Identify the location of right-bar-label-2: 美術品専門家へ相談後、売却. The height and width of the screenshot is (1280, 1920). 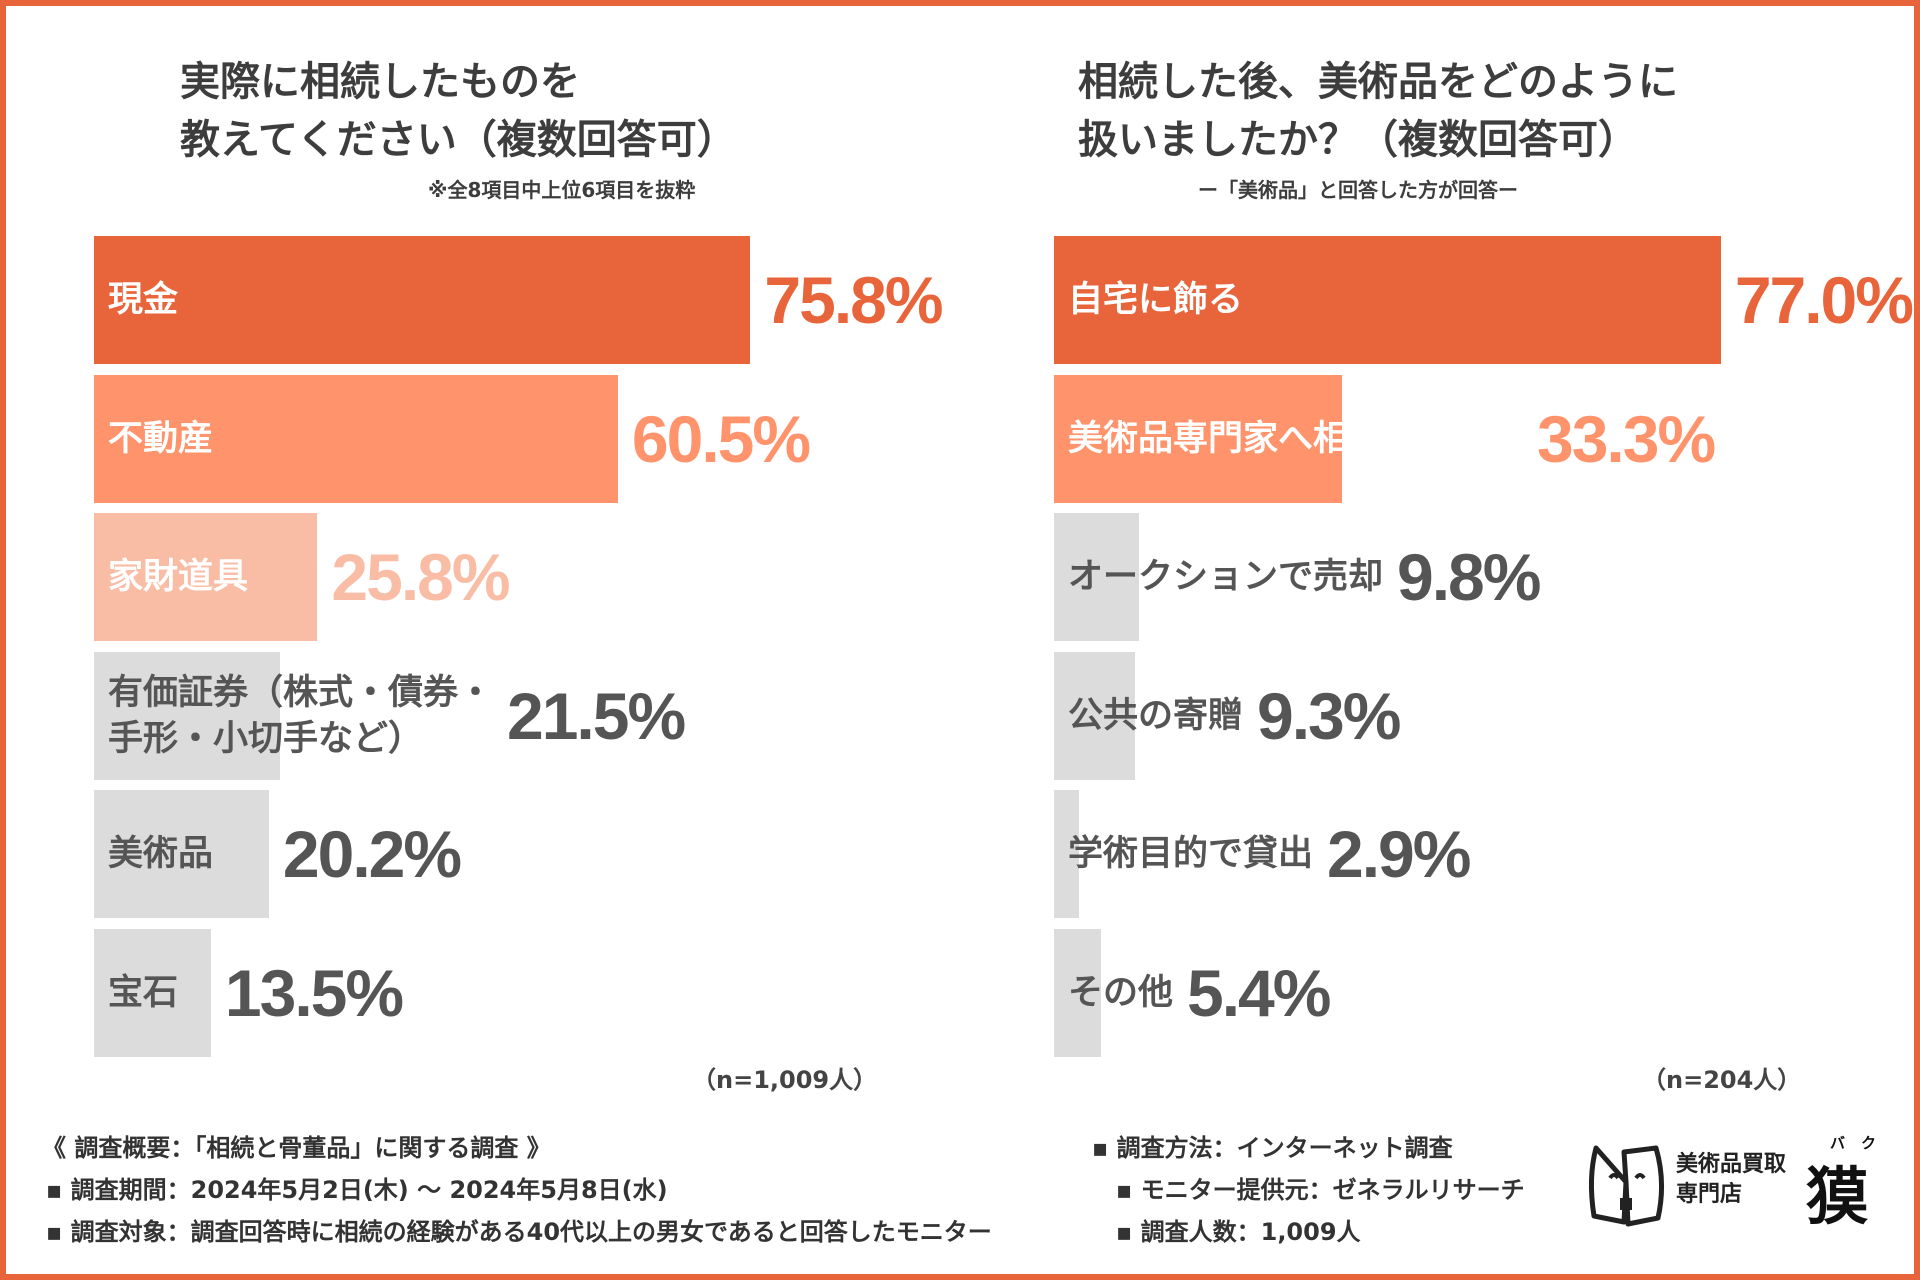
(1296, 438).